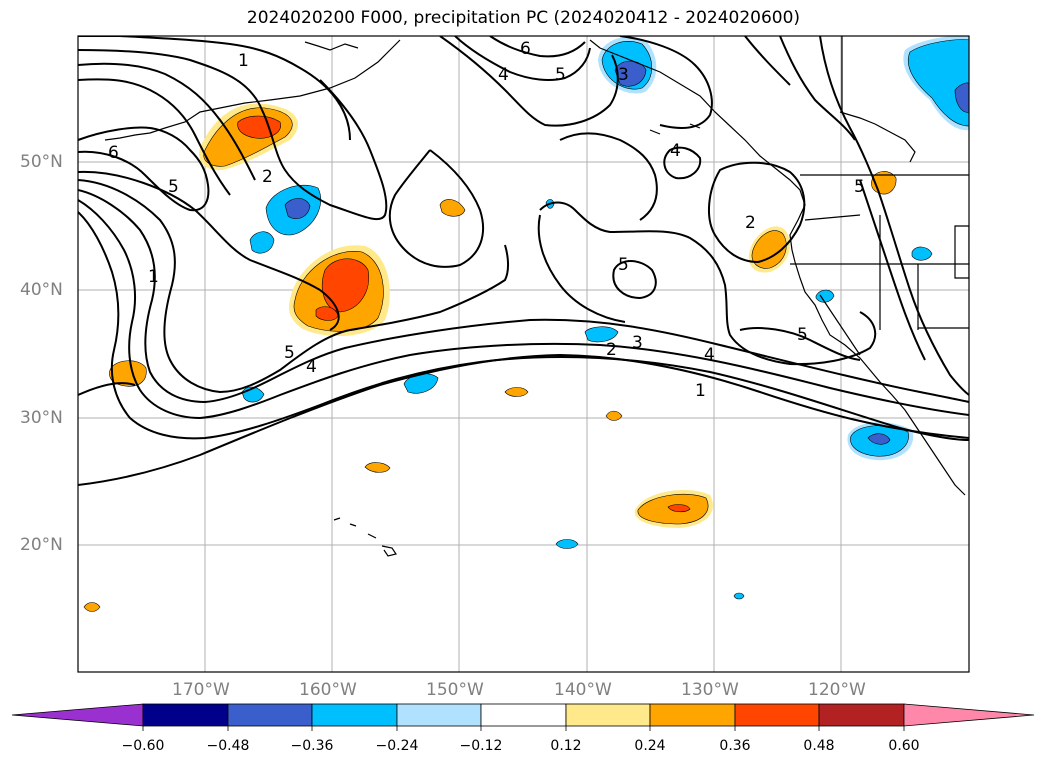 Image resolution: width=1047 pixels, height=765 pixels. Describe the element at coordinates (77, 715) in the screenshot. I see `colorbar-extend-low` at that location.